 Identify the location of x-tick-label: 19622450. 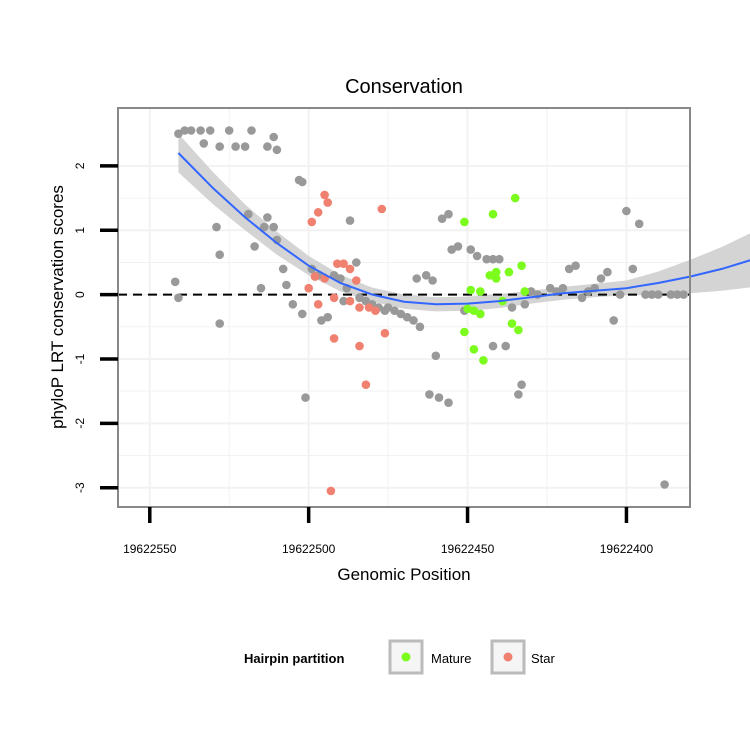
(468, 549).